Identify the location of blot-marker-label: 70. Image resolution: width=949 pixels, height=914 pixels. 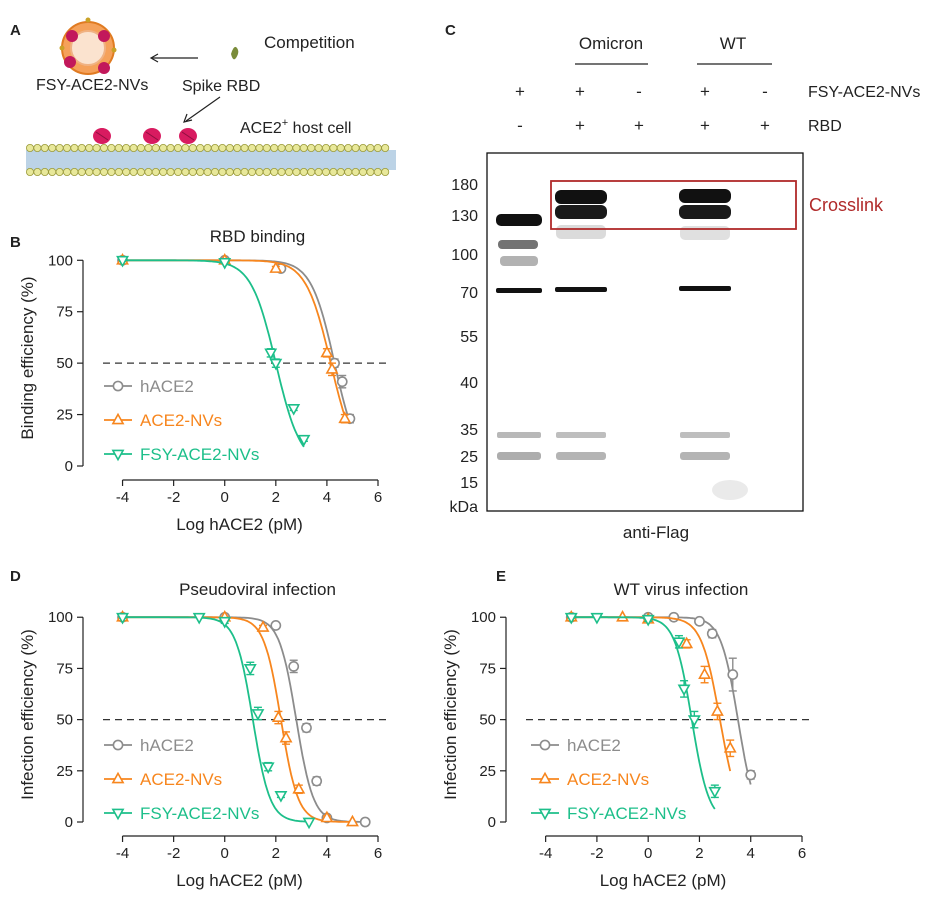
(469, 293).